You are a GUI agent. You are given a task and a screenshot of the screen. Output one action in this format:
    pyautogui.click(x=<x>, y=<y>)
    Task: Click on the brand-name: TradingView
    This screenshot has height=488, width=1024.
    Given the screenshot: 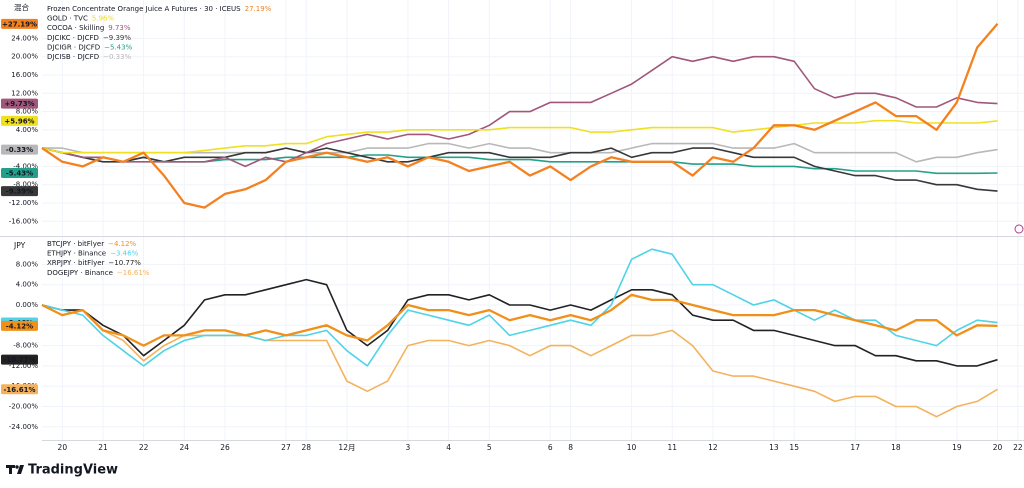 What is the action you would take?
    pyautogui.click(x=73, y=470)
    